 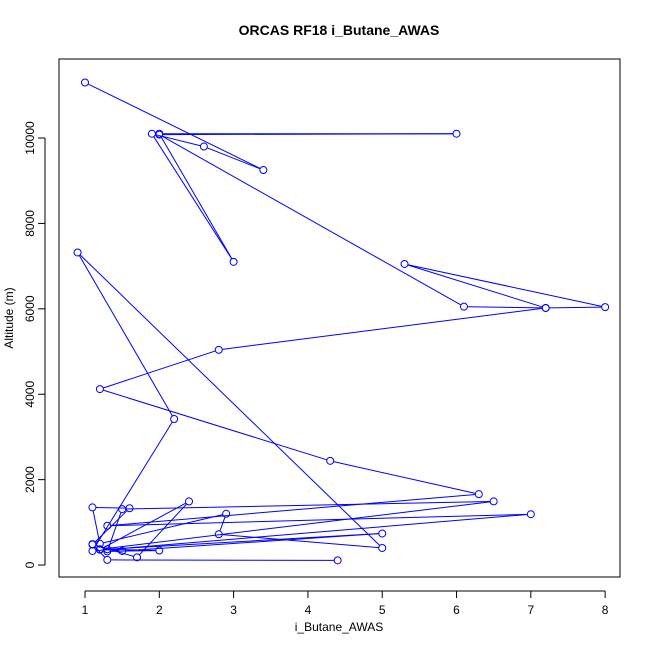 I want to click on y-tick-label: 10000, so click(x=30, y=138).